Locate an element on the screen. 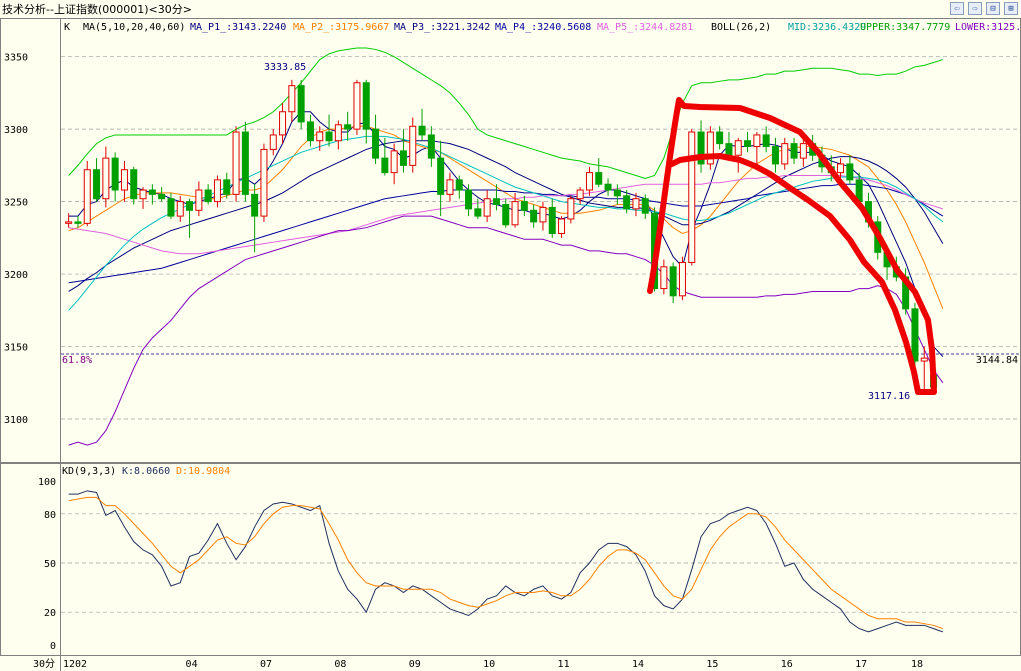  price-tick-label: 3150 is located at coordinates (16, 348).